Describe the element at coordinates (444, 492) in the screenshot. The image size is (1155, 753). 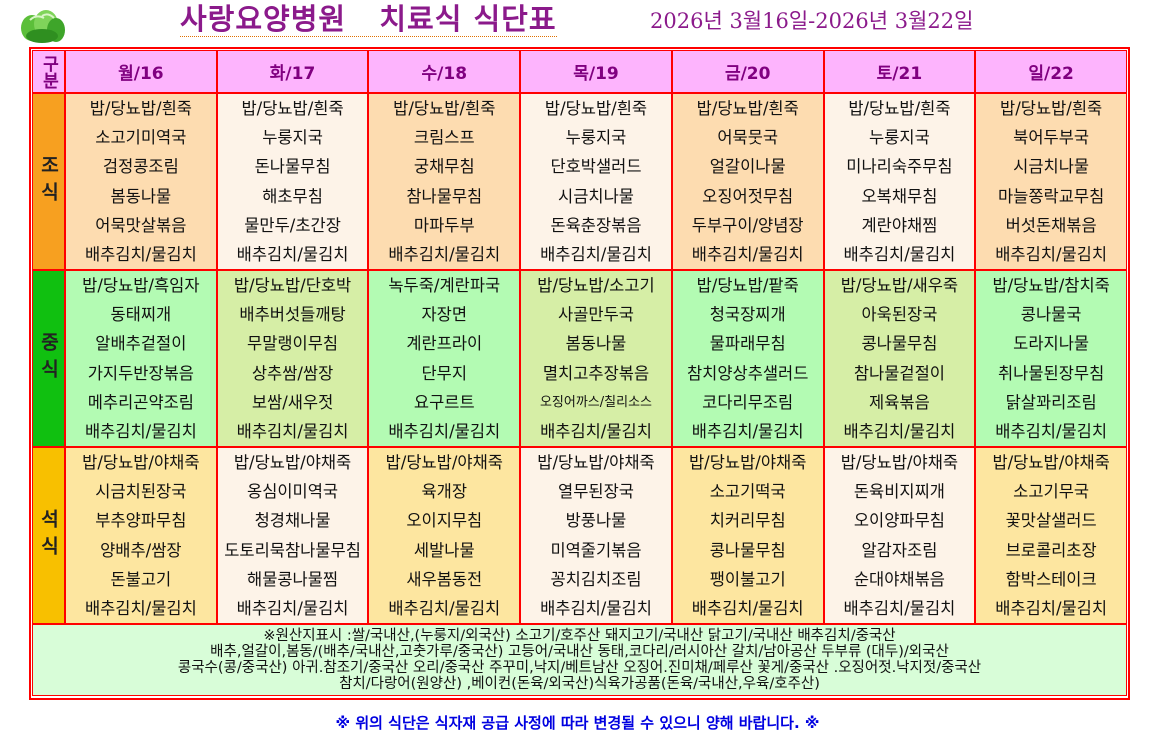
I see `menu-item: 육개장` at that location.